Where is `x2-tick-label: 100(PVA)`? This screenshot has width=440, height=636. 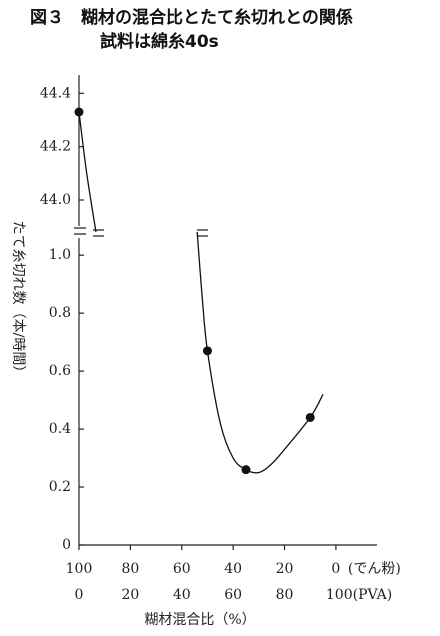 x2-tick-label: 100(PVA) is located at coordinates (359, 595).